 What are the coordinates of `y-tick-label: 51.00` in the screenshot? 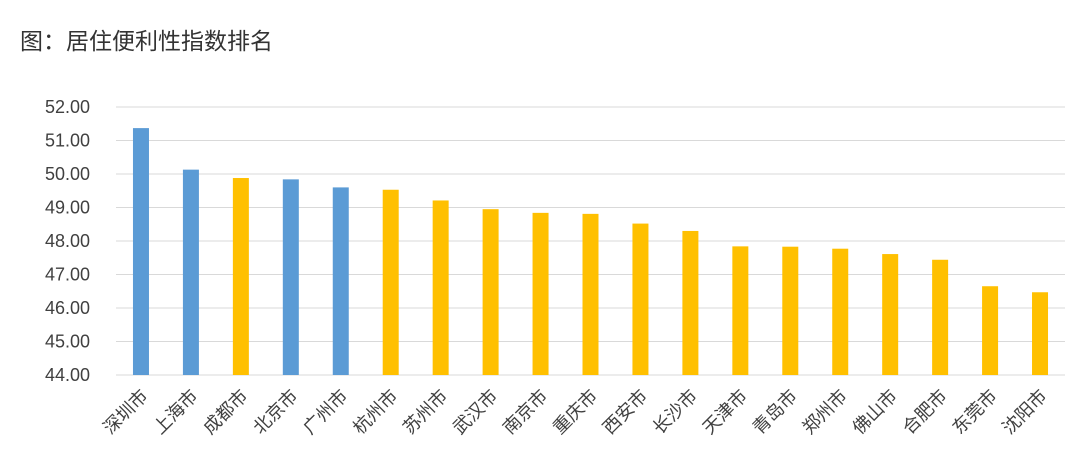 It's located at (67, 141).